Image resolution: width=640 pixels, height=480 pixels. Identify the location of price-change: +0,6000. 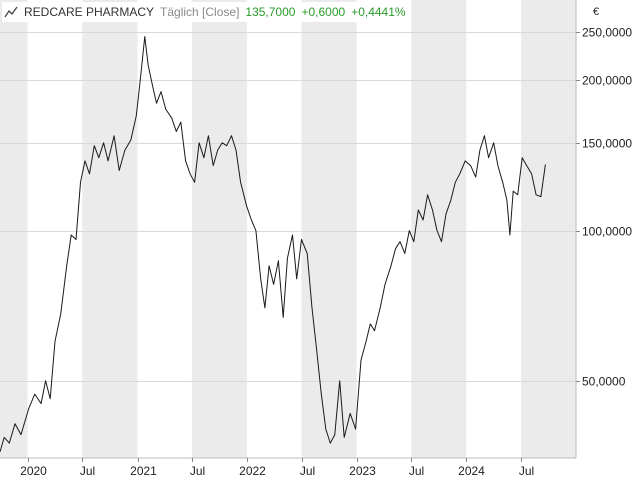
(323, 12).